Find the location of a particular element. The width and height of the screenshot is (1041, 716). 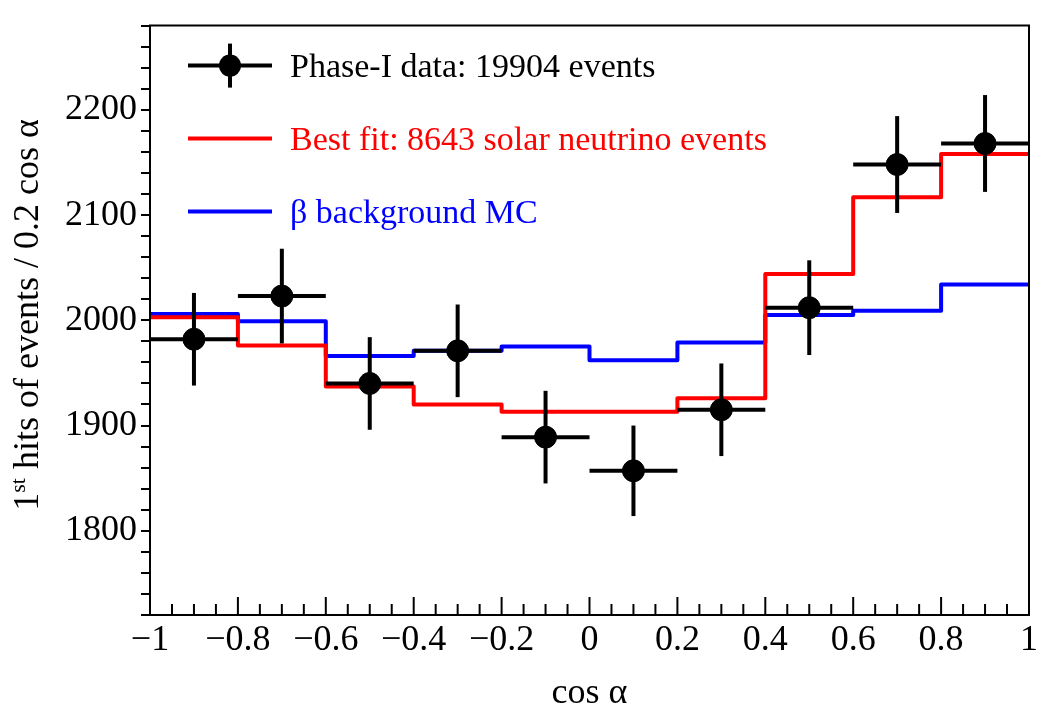

y-tick-label: 2200 is located at coordinates (101, 107).